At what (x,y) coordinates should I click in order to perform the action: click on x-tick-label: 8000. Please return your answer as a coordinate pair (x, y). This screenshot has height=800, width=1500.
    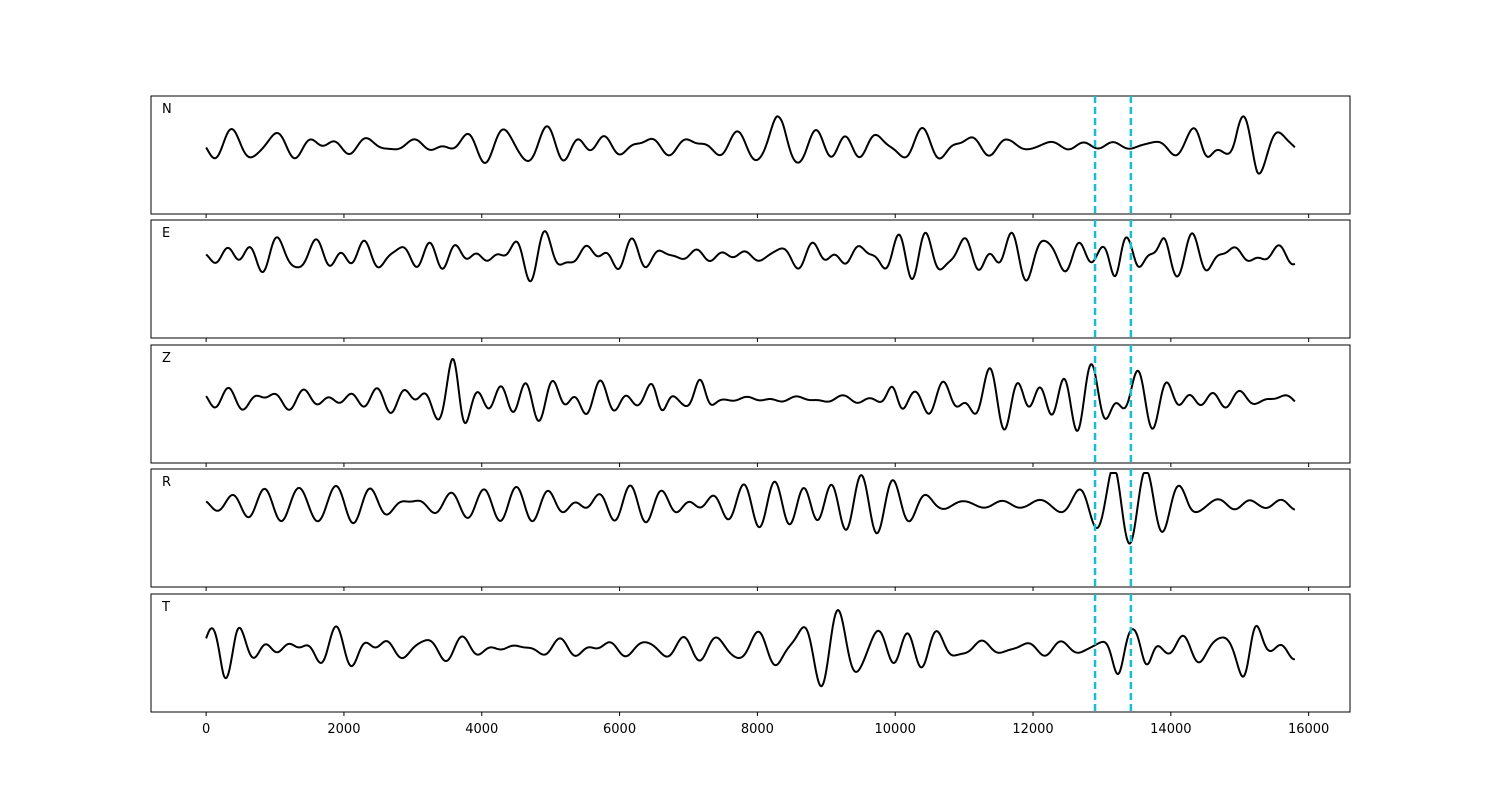
    Looking at the image, I should click on (757, 729).